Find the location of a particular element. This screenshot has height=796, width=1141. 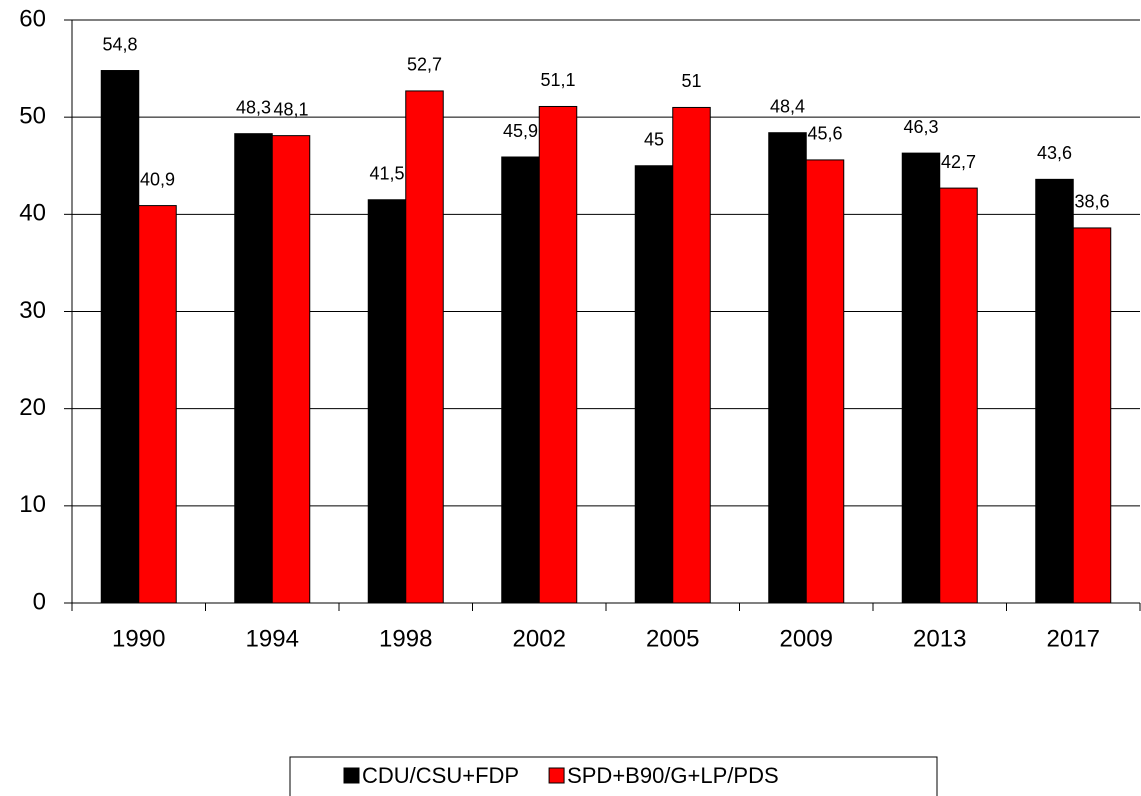

value-label: 43,6 is located at coordinates (1054, 153).